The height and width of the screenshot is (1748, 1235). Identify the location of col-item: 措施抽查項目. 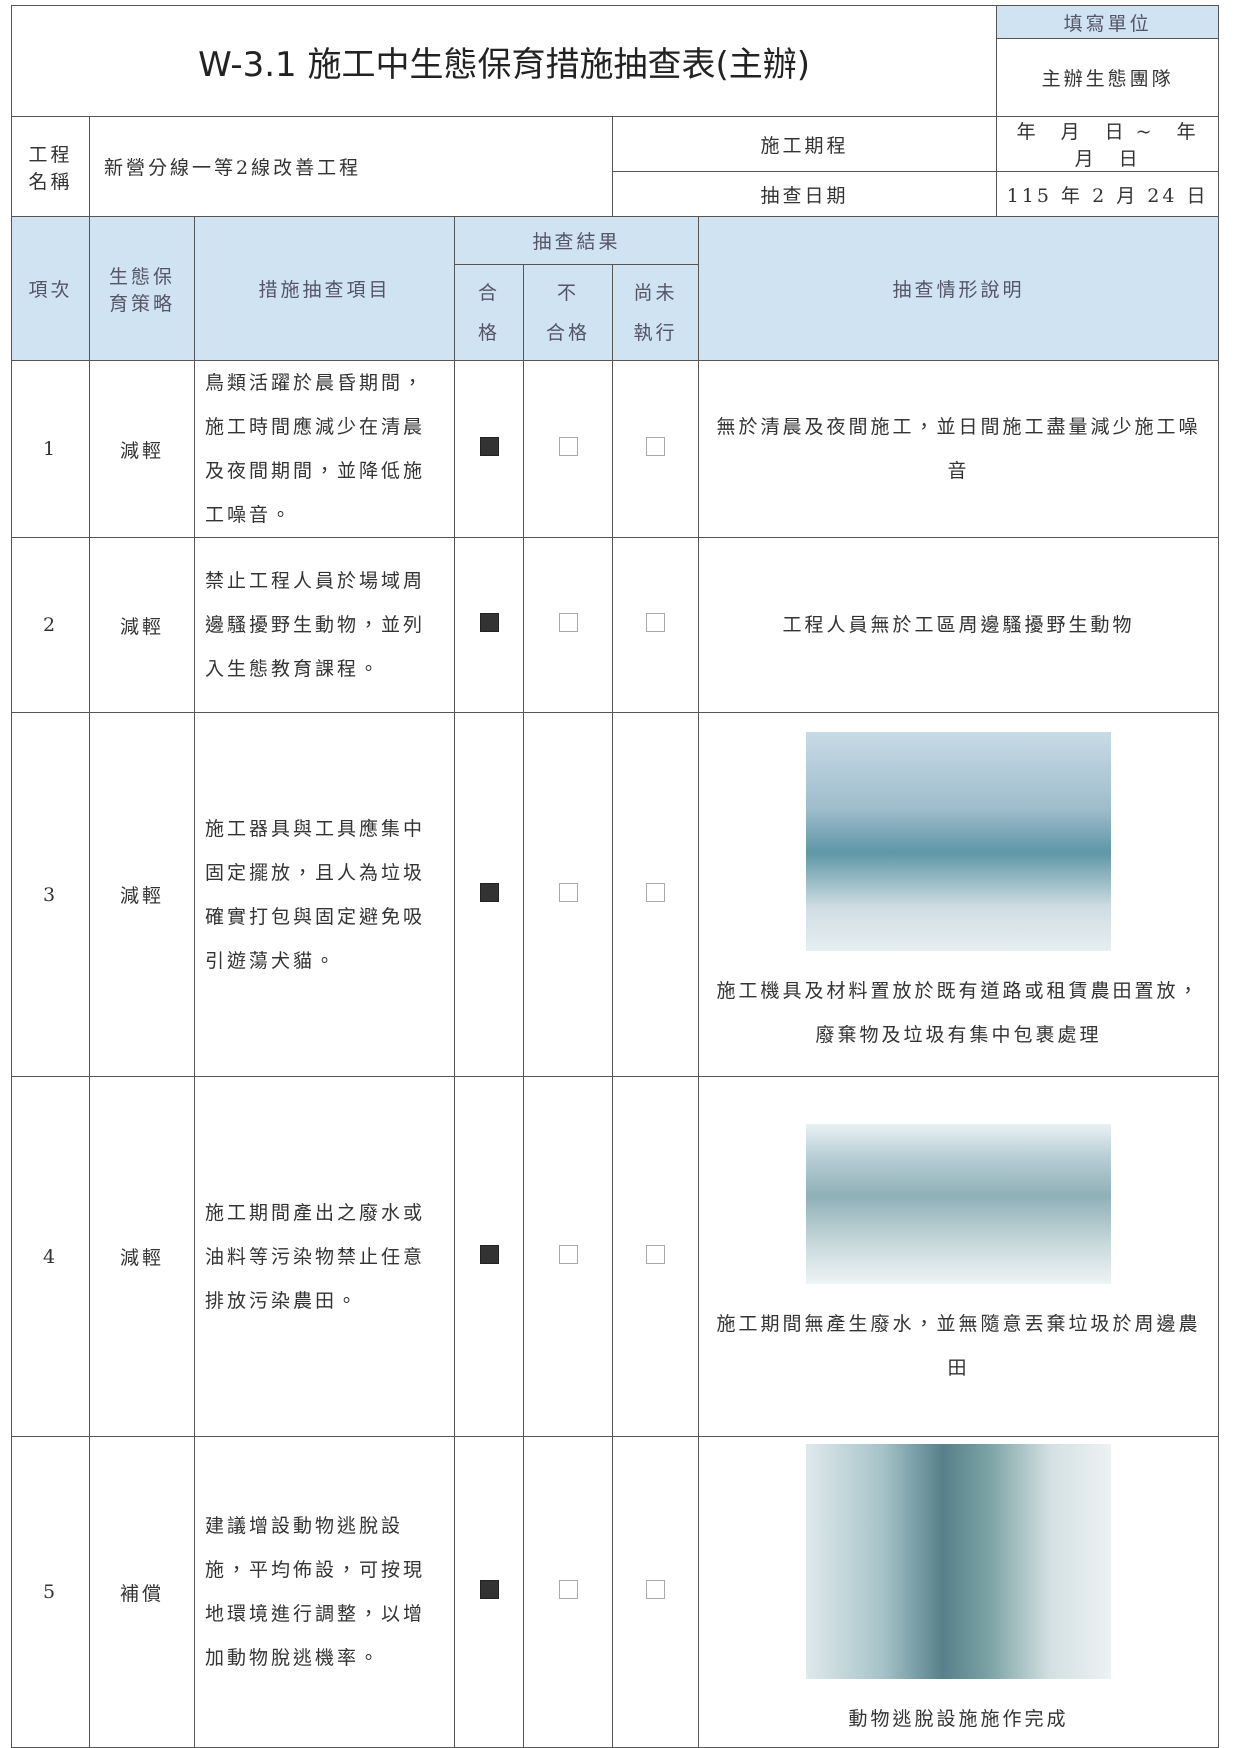
(324, 288).